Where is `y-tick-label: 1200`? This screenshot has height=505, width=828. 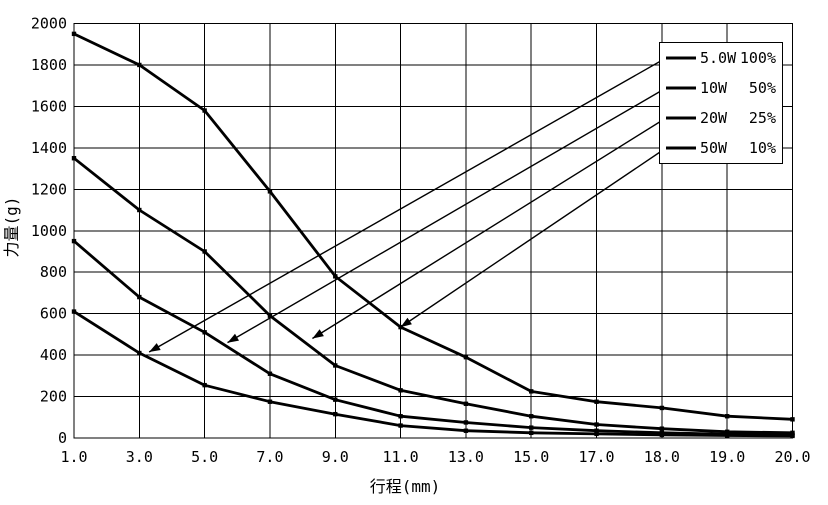 y-tick-label: 1200 is located at coordinates (49, 189).